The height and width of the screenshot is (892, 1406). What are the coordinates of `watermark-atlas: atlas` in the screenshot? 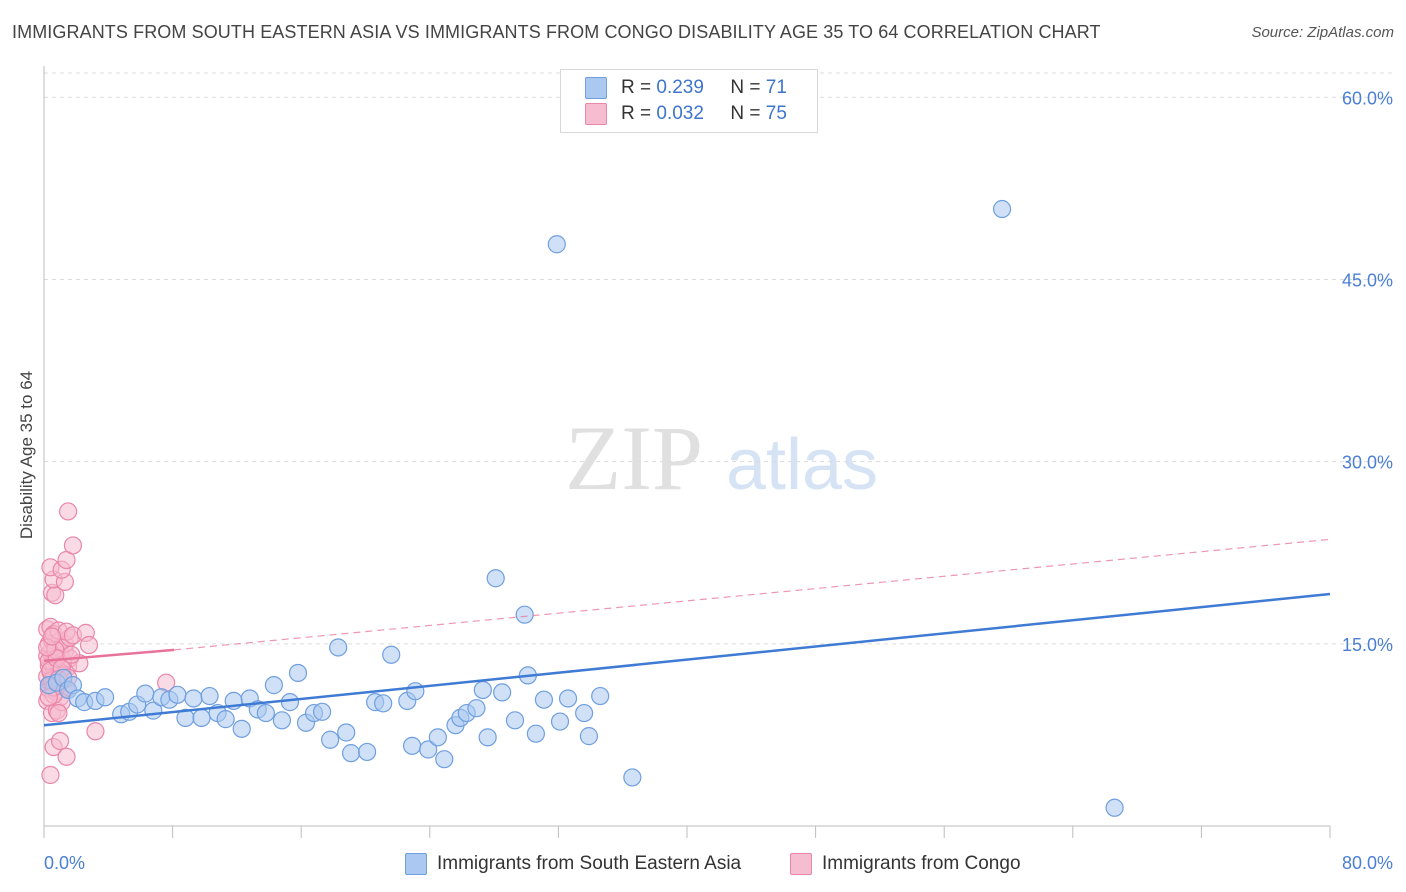 It's located at (802, 465).